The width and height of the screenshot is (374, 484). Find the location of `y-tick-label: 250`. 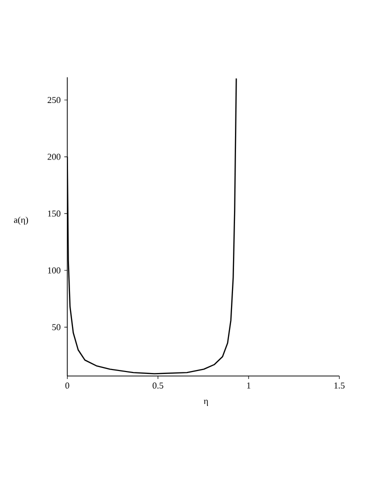

y-tick-label: 250 is located at coordinates (54, 100).